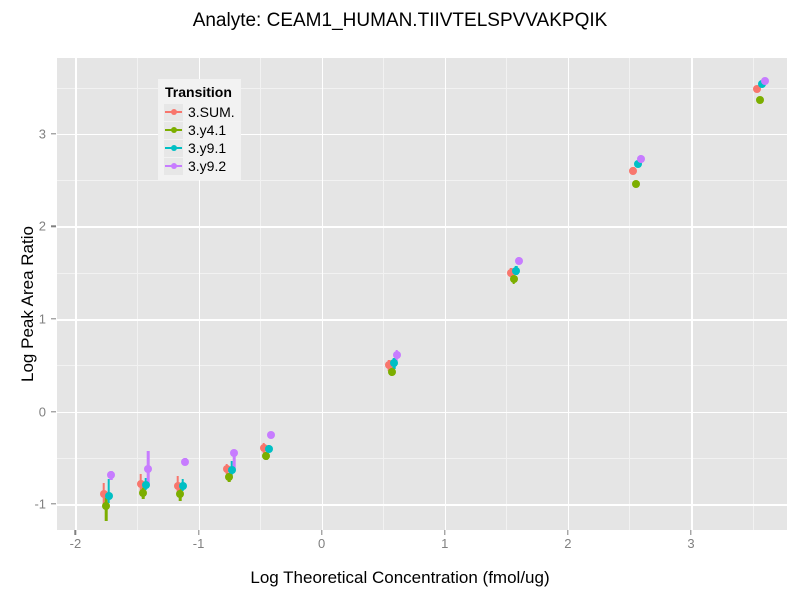 The height and width of the screenshot is (600, 800). What do you see at coordinates (691, 543) in the screenshot?
I see `x-tick-label: 3` at bounding box center [691, 543].